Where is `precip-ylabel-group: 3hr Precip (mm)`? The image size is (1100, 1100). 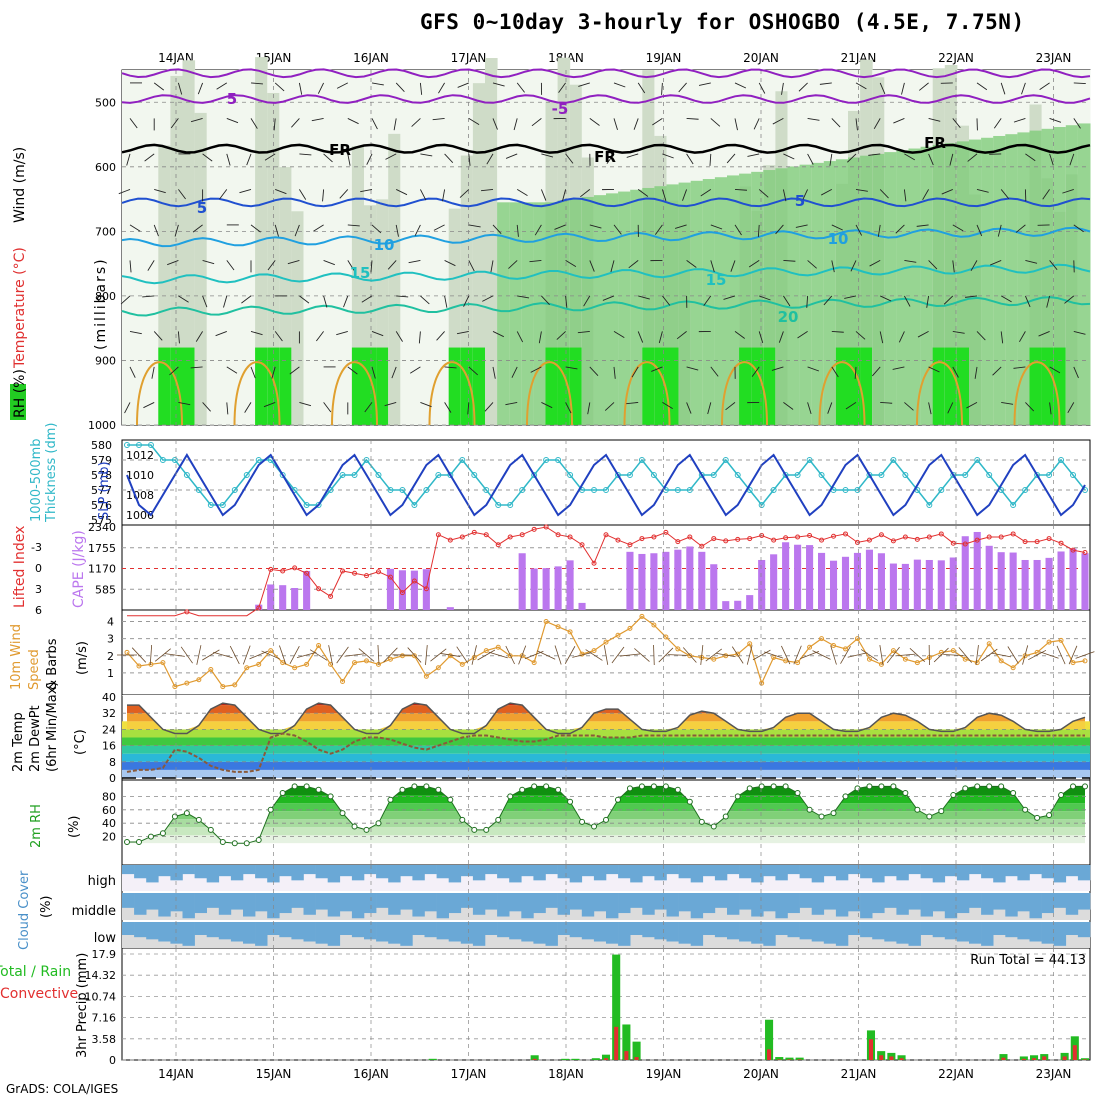 precip-ylabel-group: 3hr Precip (mm) is located at coordinates (82, 1005).